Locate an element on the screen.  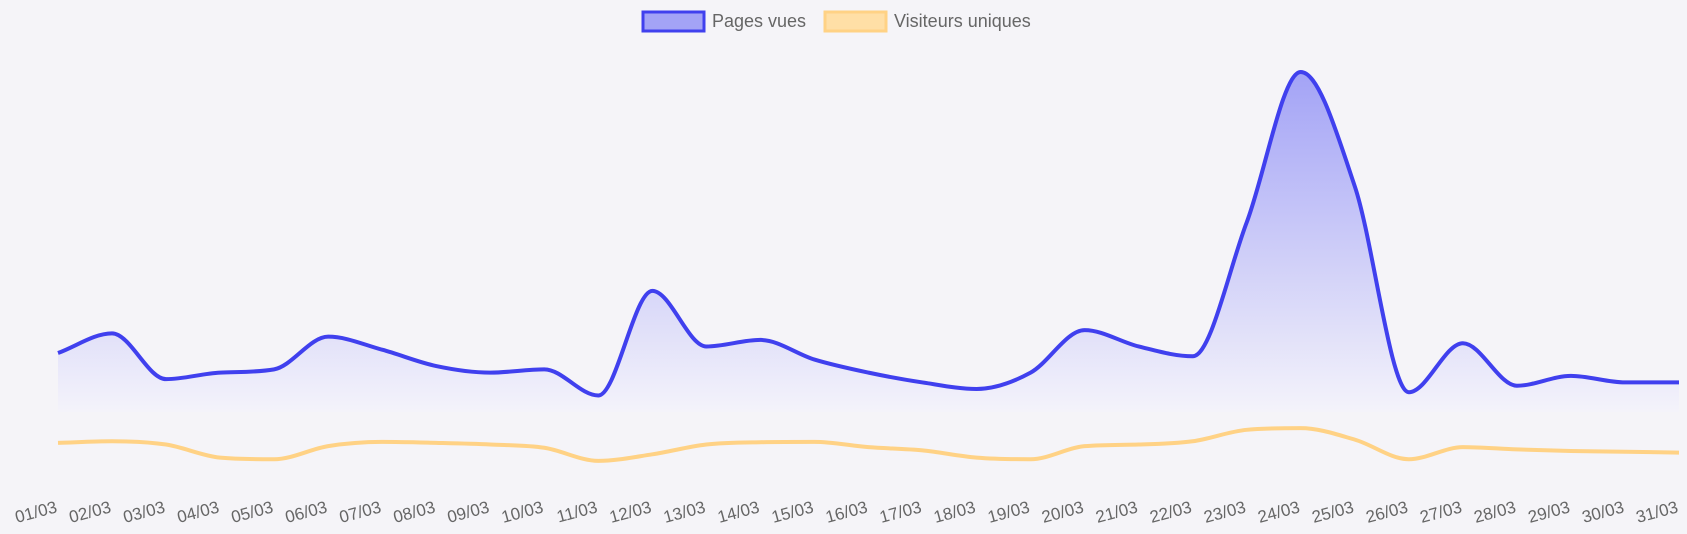
legend-swatch-visiteurs-uniques is located at coordinates (855, 21).